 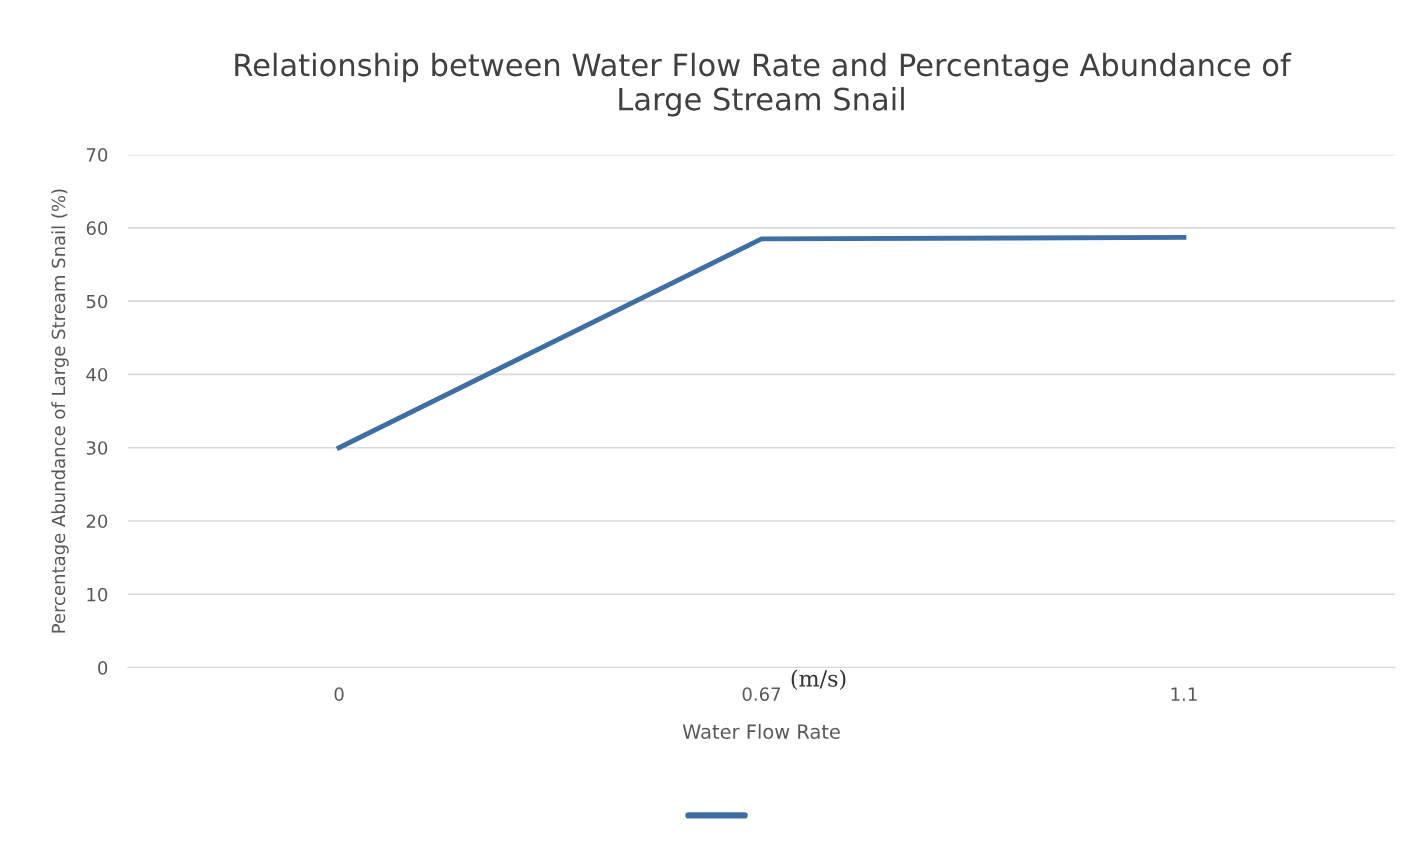 What do you see at coordinates (761, 731) in the screenshot?
I see `x-axis-title: Water Flow Rate` at bounding box center [761, 731].